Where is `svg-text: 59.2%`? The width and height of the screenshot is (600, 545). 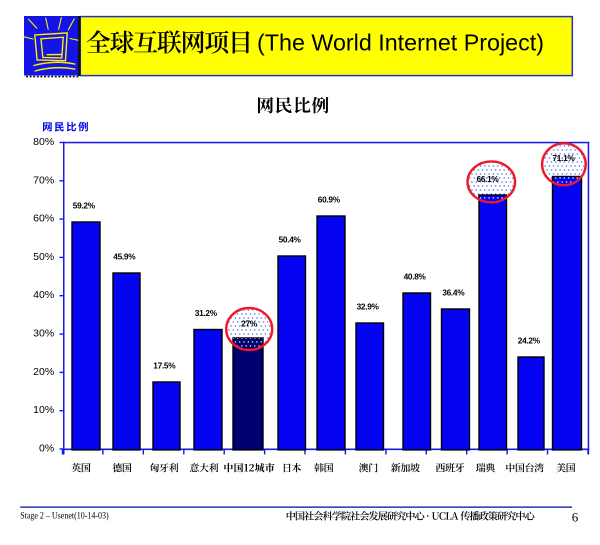
svg-text: 59.2% is located at coordinates (84, 206).